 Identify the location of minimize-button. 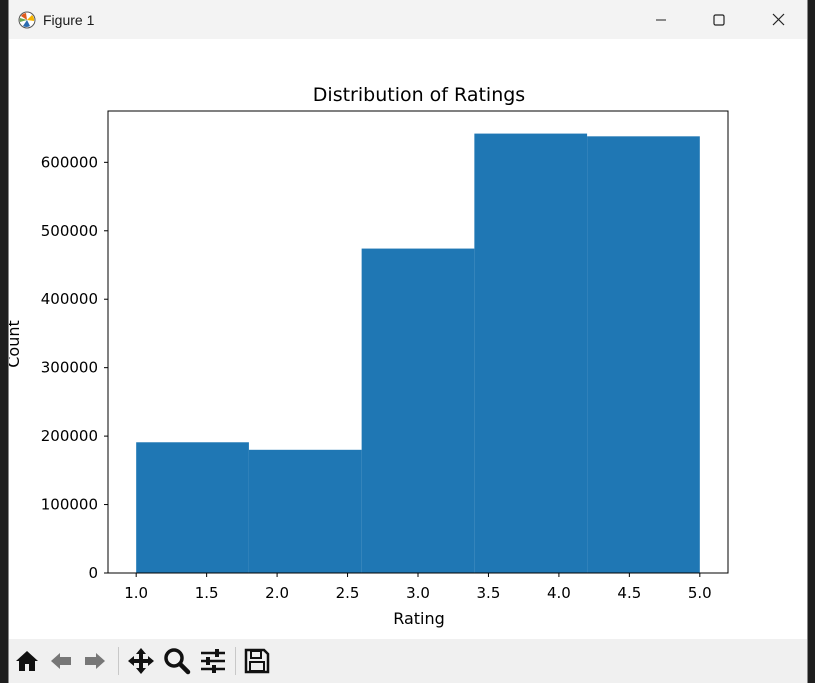
(661, 19).